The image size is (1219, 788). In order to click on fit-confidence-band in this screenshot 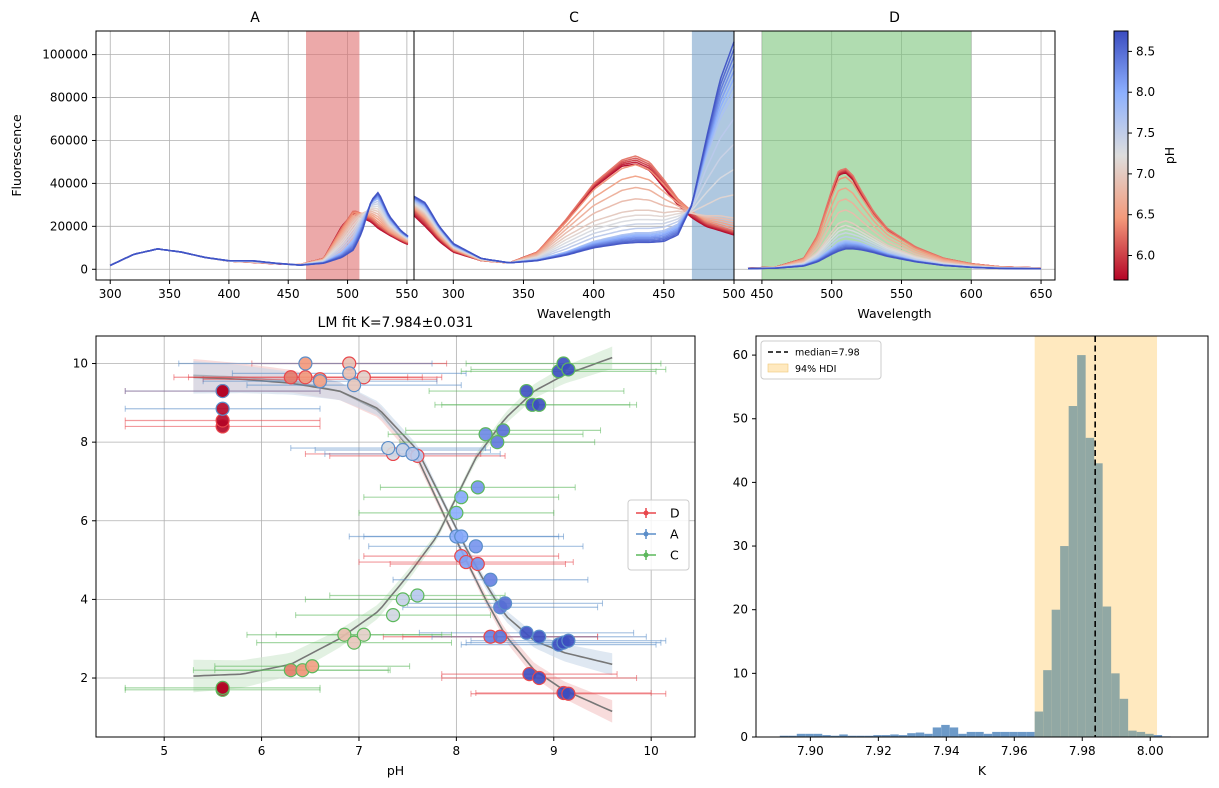, I will do `click(403, 518)`.